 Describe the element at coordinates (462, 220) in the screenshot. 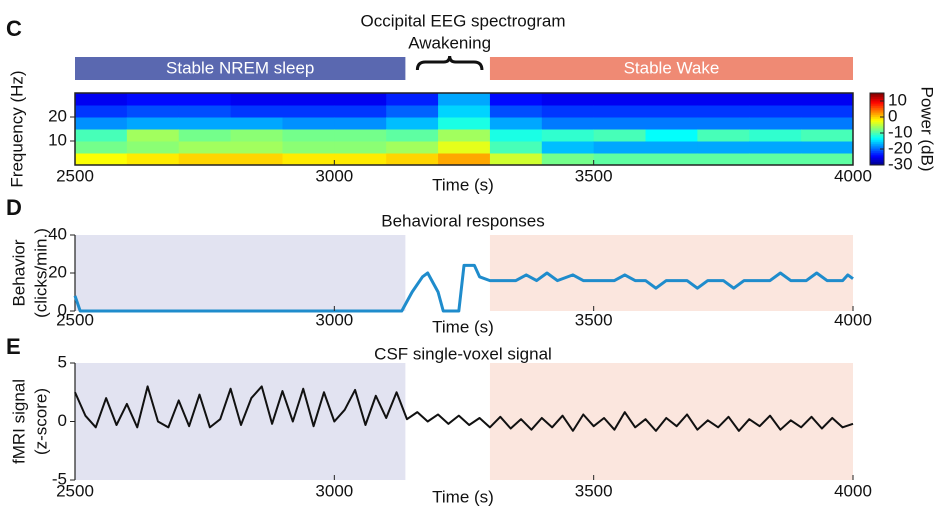

I see `panel-title: Behavioral responses` at that location.